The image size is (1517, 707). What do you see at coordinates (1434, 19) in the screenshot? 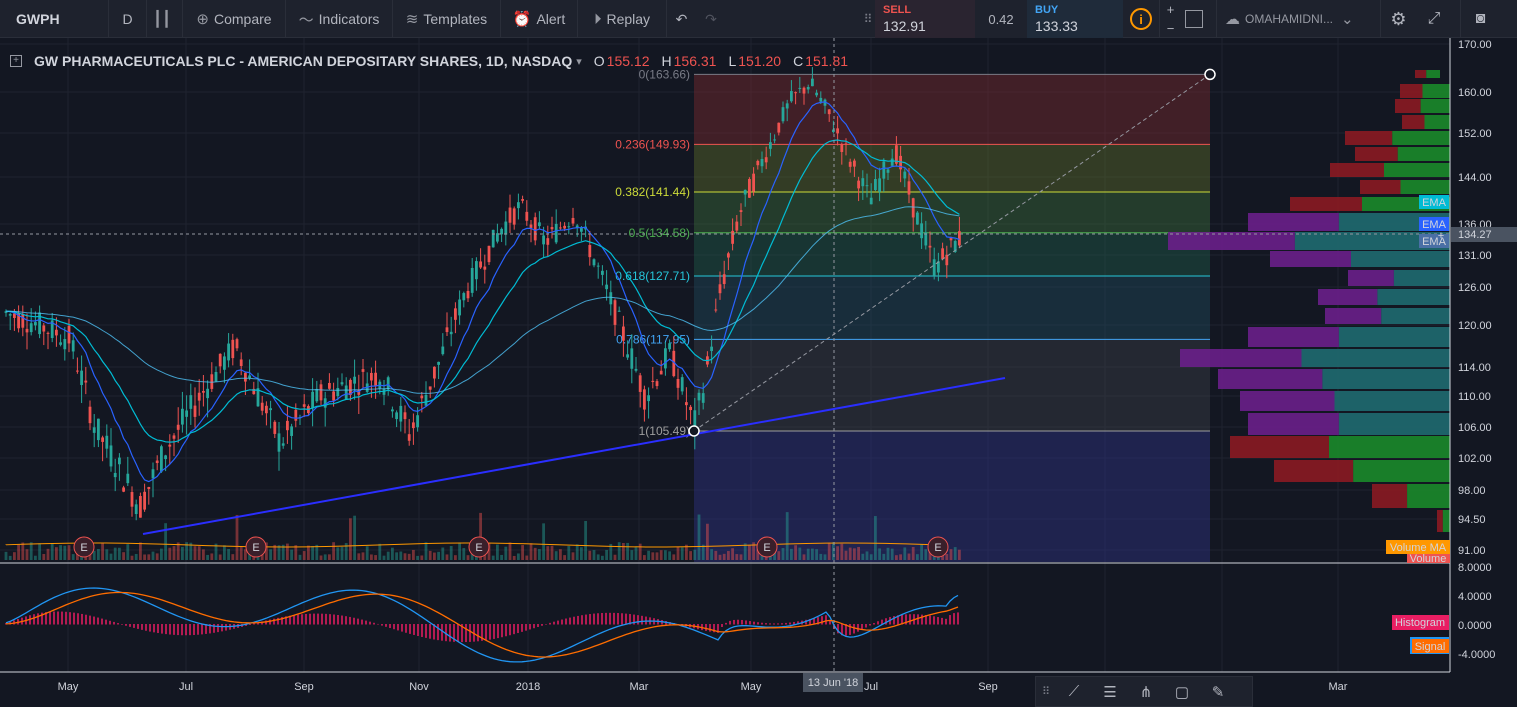
I see `fullscreen-button: ⤢` at bounding box center [1434, 19].